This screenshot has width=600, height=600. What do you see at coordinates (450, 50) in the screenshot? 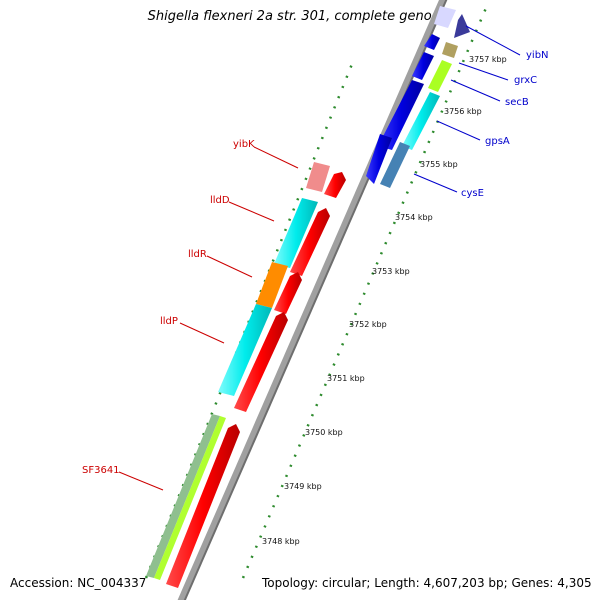
I see `gene-grxC-tan` at bounding box center [450, 50].